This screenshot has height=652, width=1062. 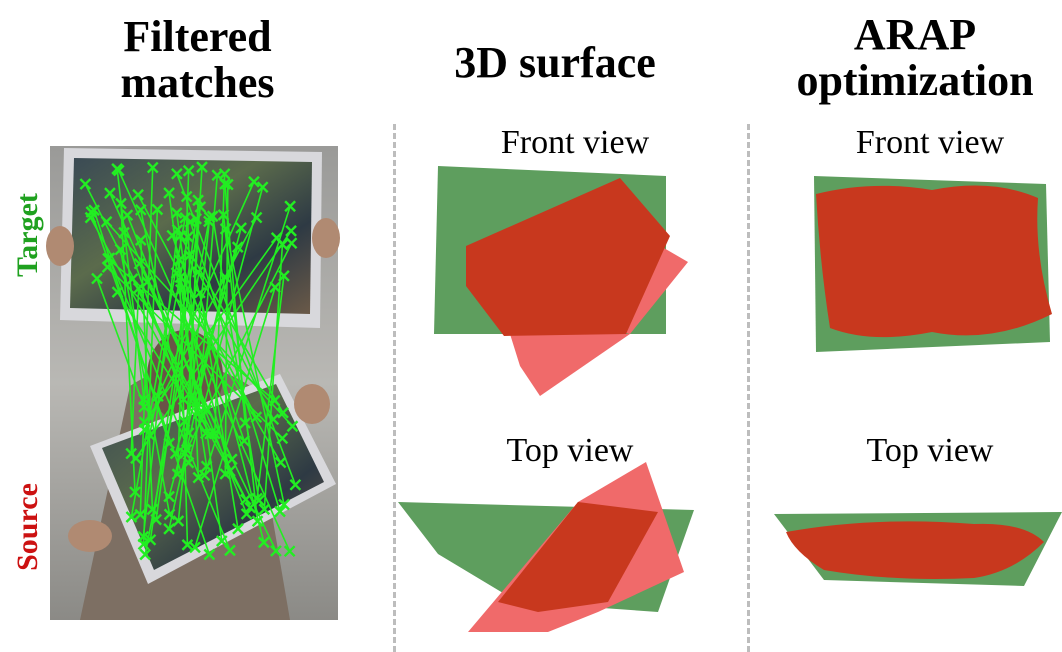 I want to click on source-label: Source, so click(x=27, y=527).